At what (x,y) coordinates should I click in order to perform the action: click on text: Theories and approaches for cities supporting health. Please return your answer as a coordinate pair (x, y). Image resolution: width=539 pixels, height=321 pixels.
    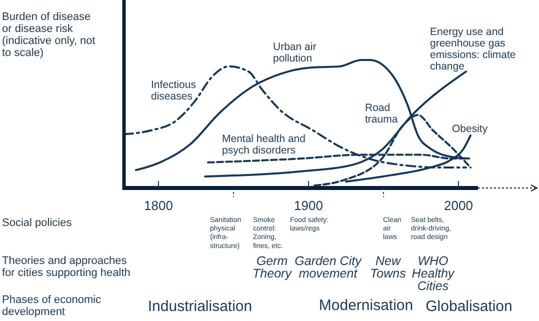
    Looking at the image, I should click on (66, 267).